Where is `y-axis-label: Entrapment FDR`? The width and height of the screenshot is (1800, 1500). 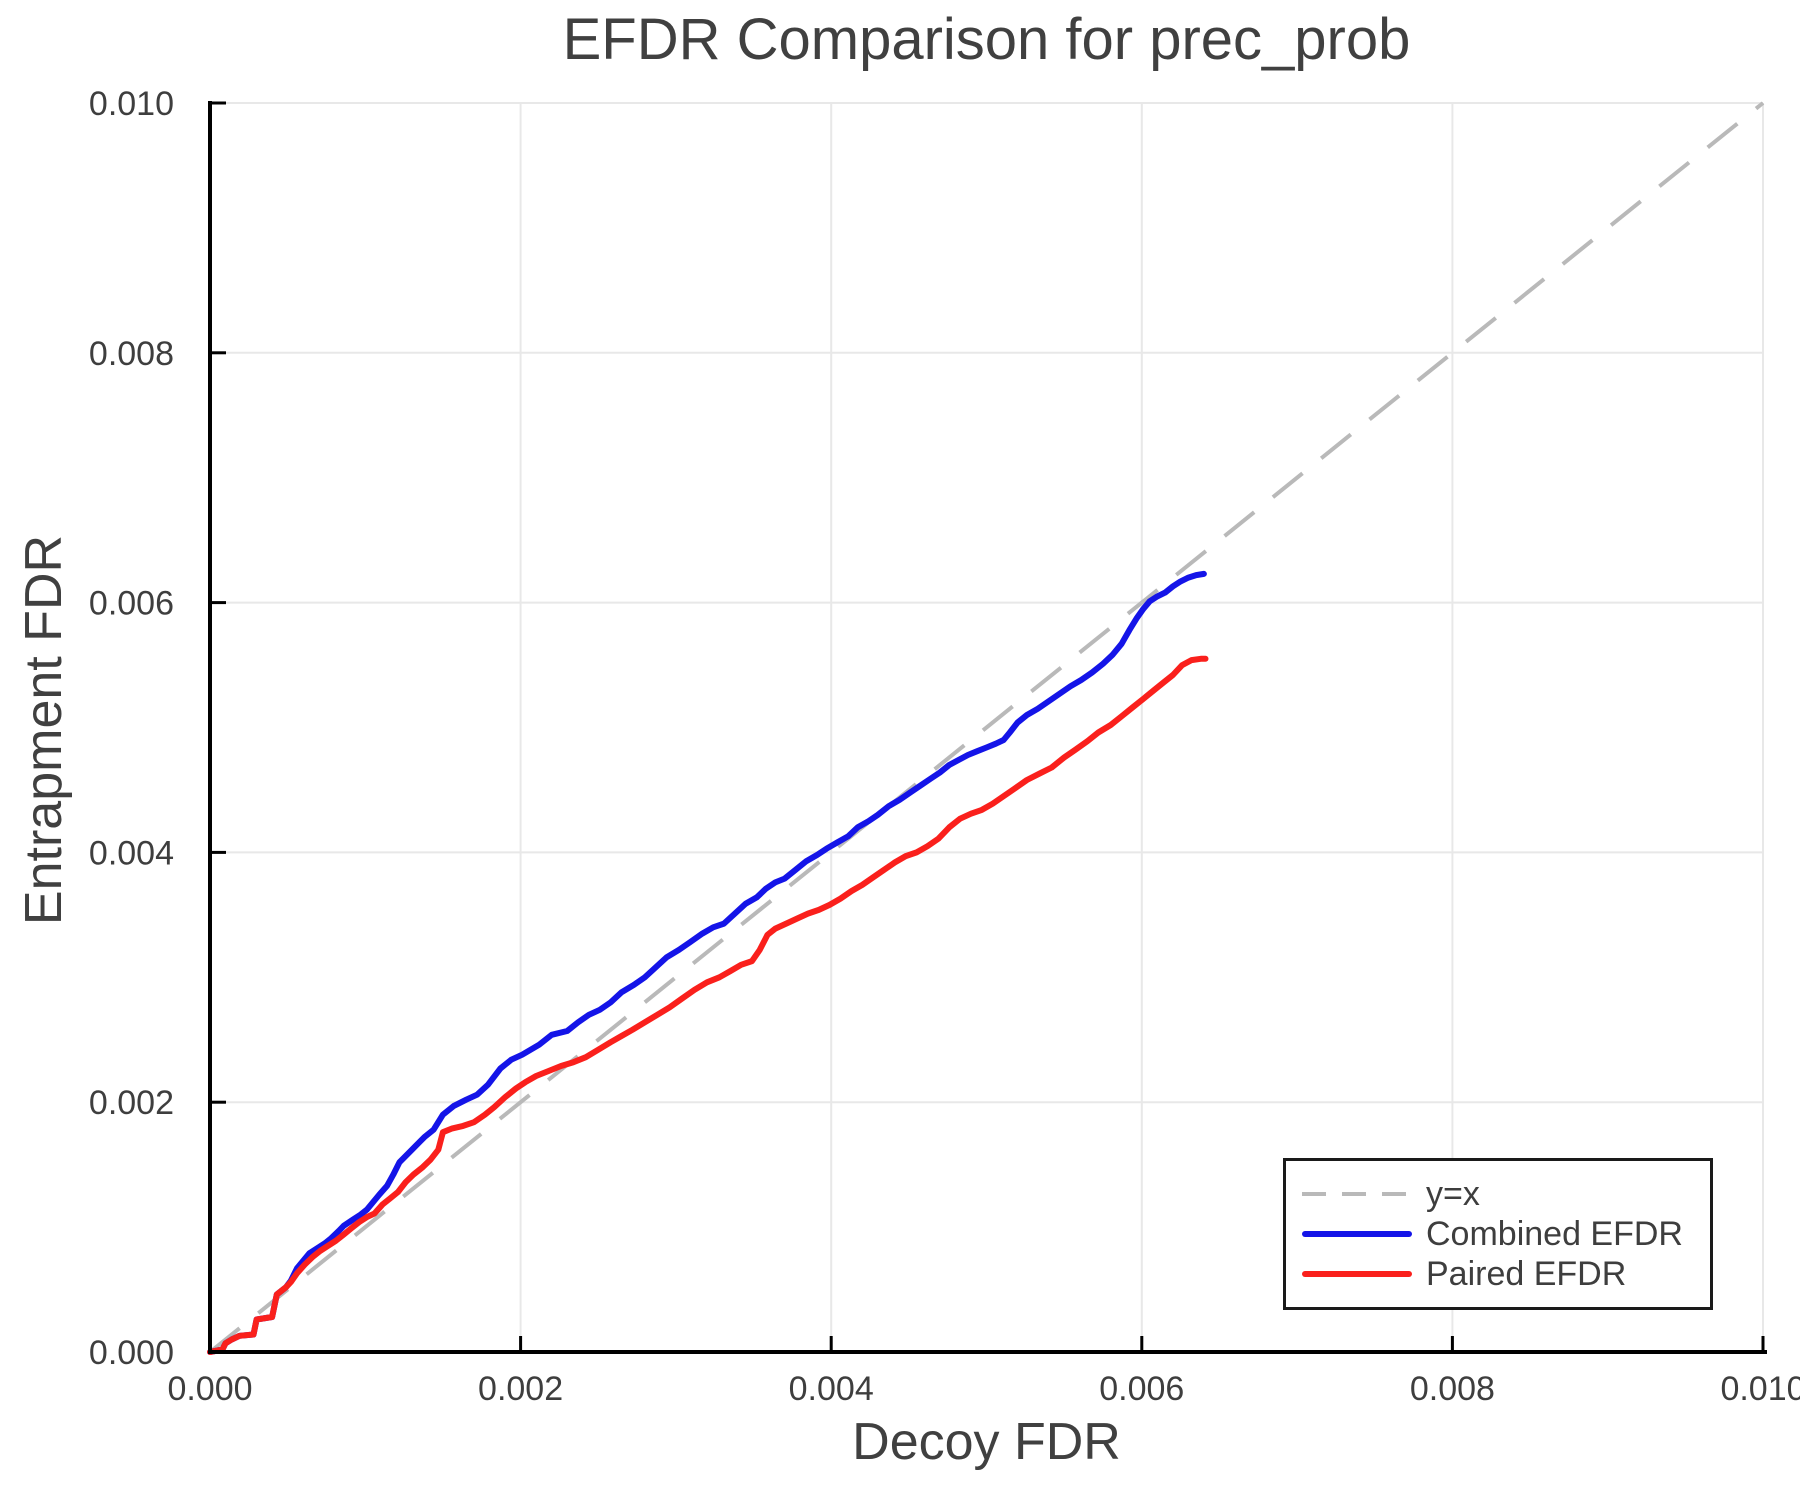 y-axis-label: Entrapment FDR is located at coordinates (44, 730).